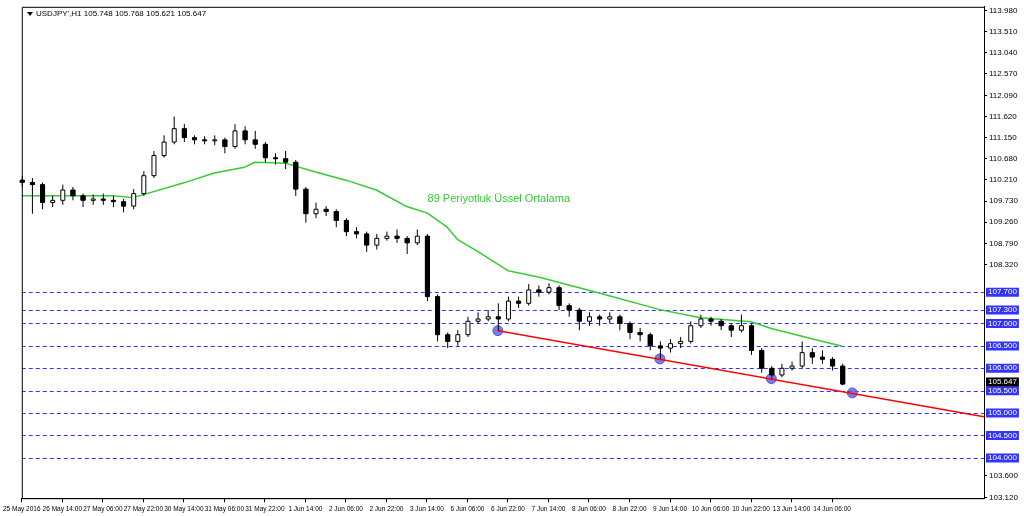 This screenshot has width=1024, height=516. Describe the element at coordinates (1003, 323) in the screenshot. I see `ref-line-label: 107.000` at that location.